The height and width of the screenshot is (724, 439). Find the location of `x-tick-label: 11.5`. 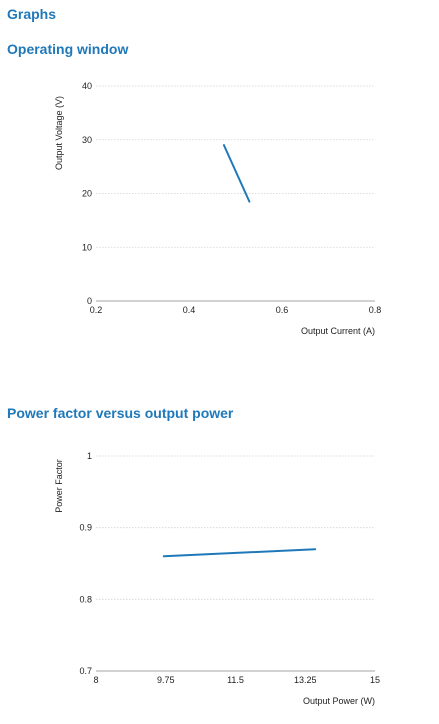

x-tick-label: 11.5 is located at coordinates (235, 680).